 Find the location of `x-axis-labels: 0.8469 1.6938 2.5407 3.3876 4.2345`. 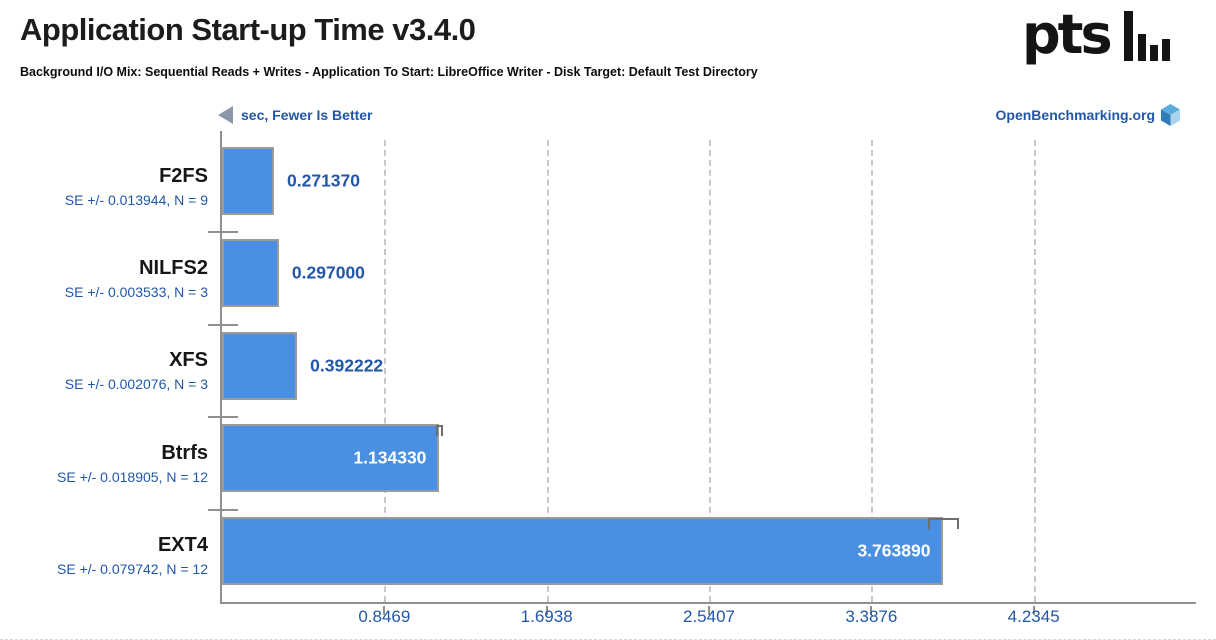

x-axis-labels: 0.8469 1.6938 2.5407 3.3876 4.2345 is located at coordinates (709, 619).